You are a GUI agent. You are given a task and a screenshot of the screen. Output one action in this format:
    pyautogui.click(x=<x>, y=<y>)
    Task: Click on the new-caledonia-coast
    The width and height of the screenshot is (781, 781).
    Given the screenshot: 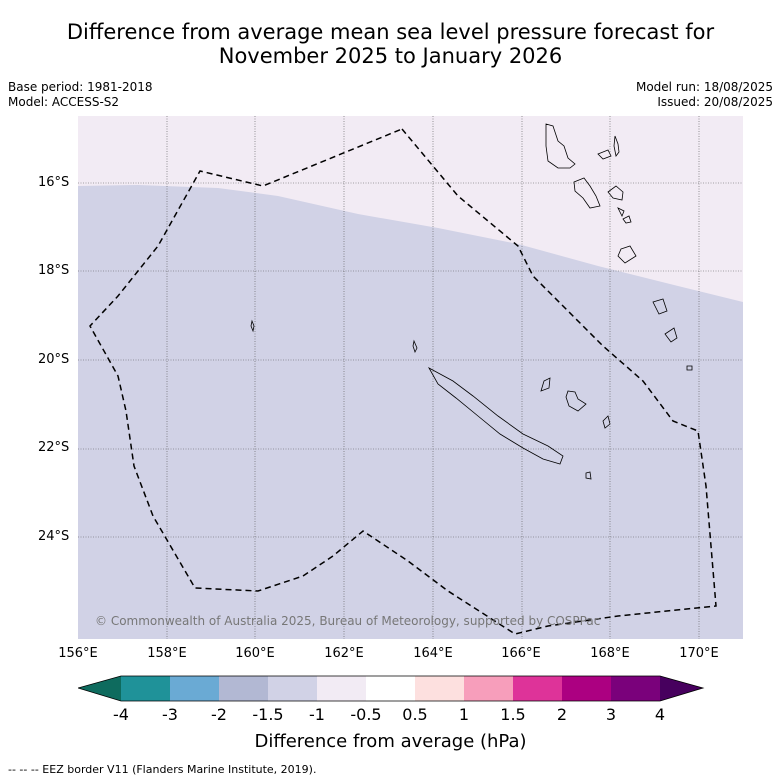 What is the action you would take?
    pyautogui.click(x=495, y=415)
    